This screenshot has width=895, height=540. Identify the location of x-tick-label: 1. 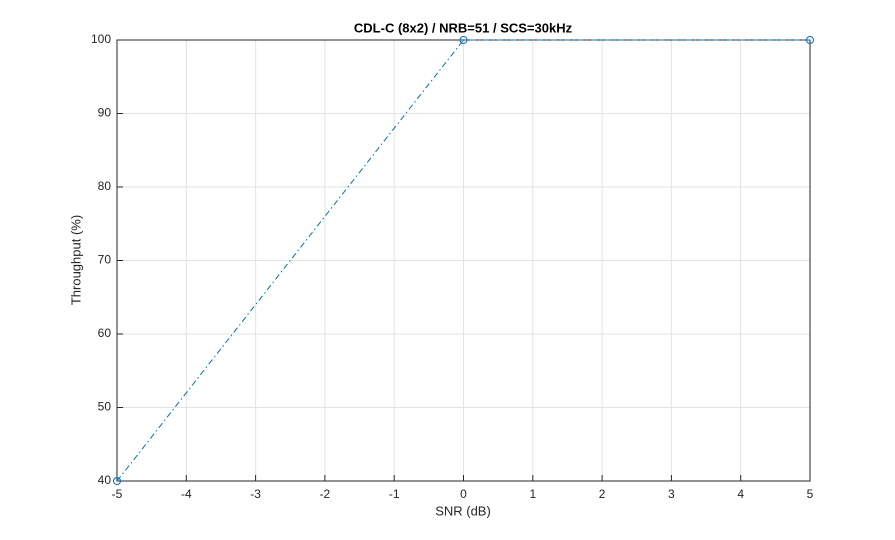
(532, 494).